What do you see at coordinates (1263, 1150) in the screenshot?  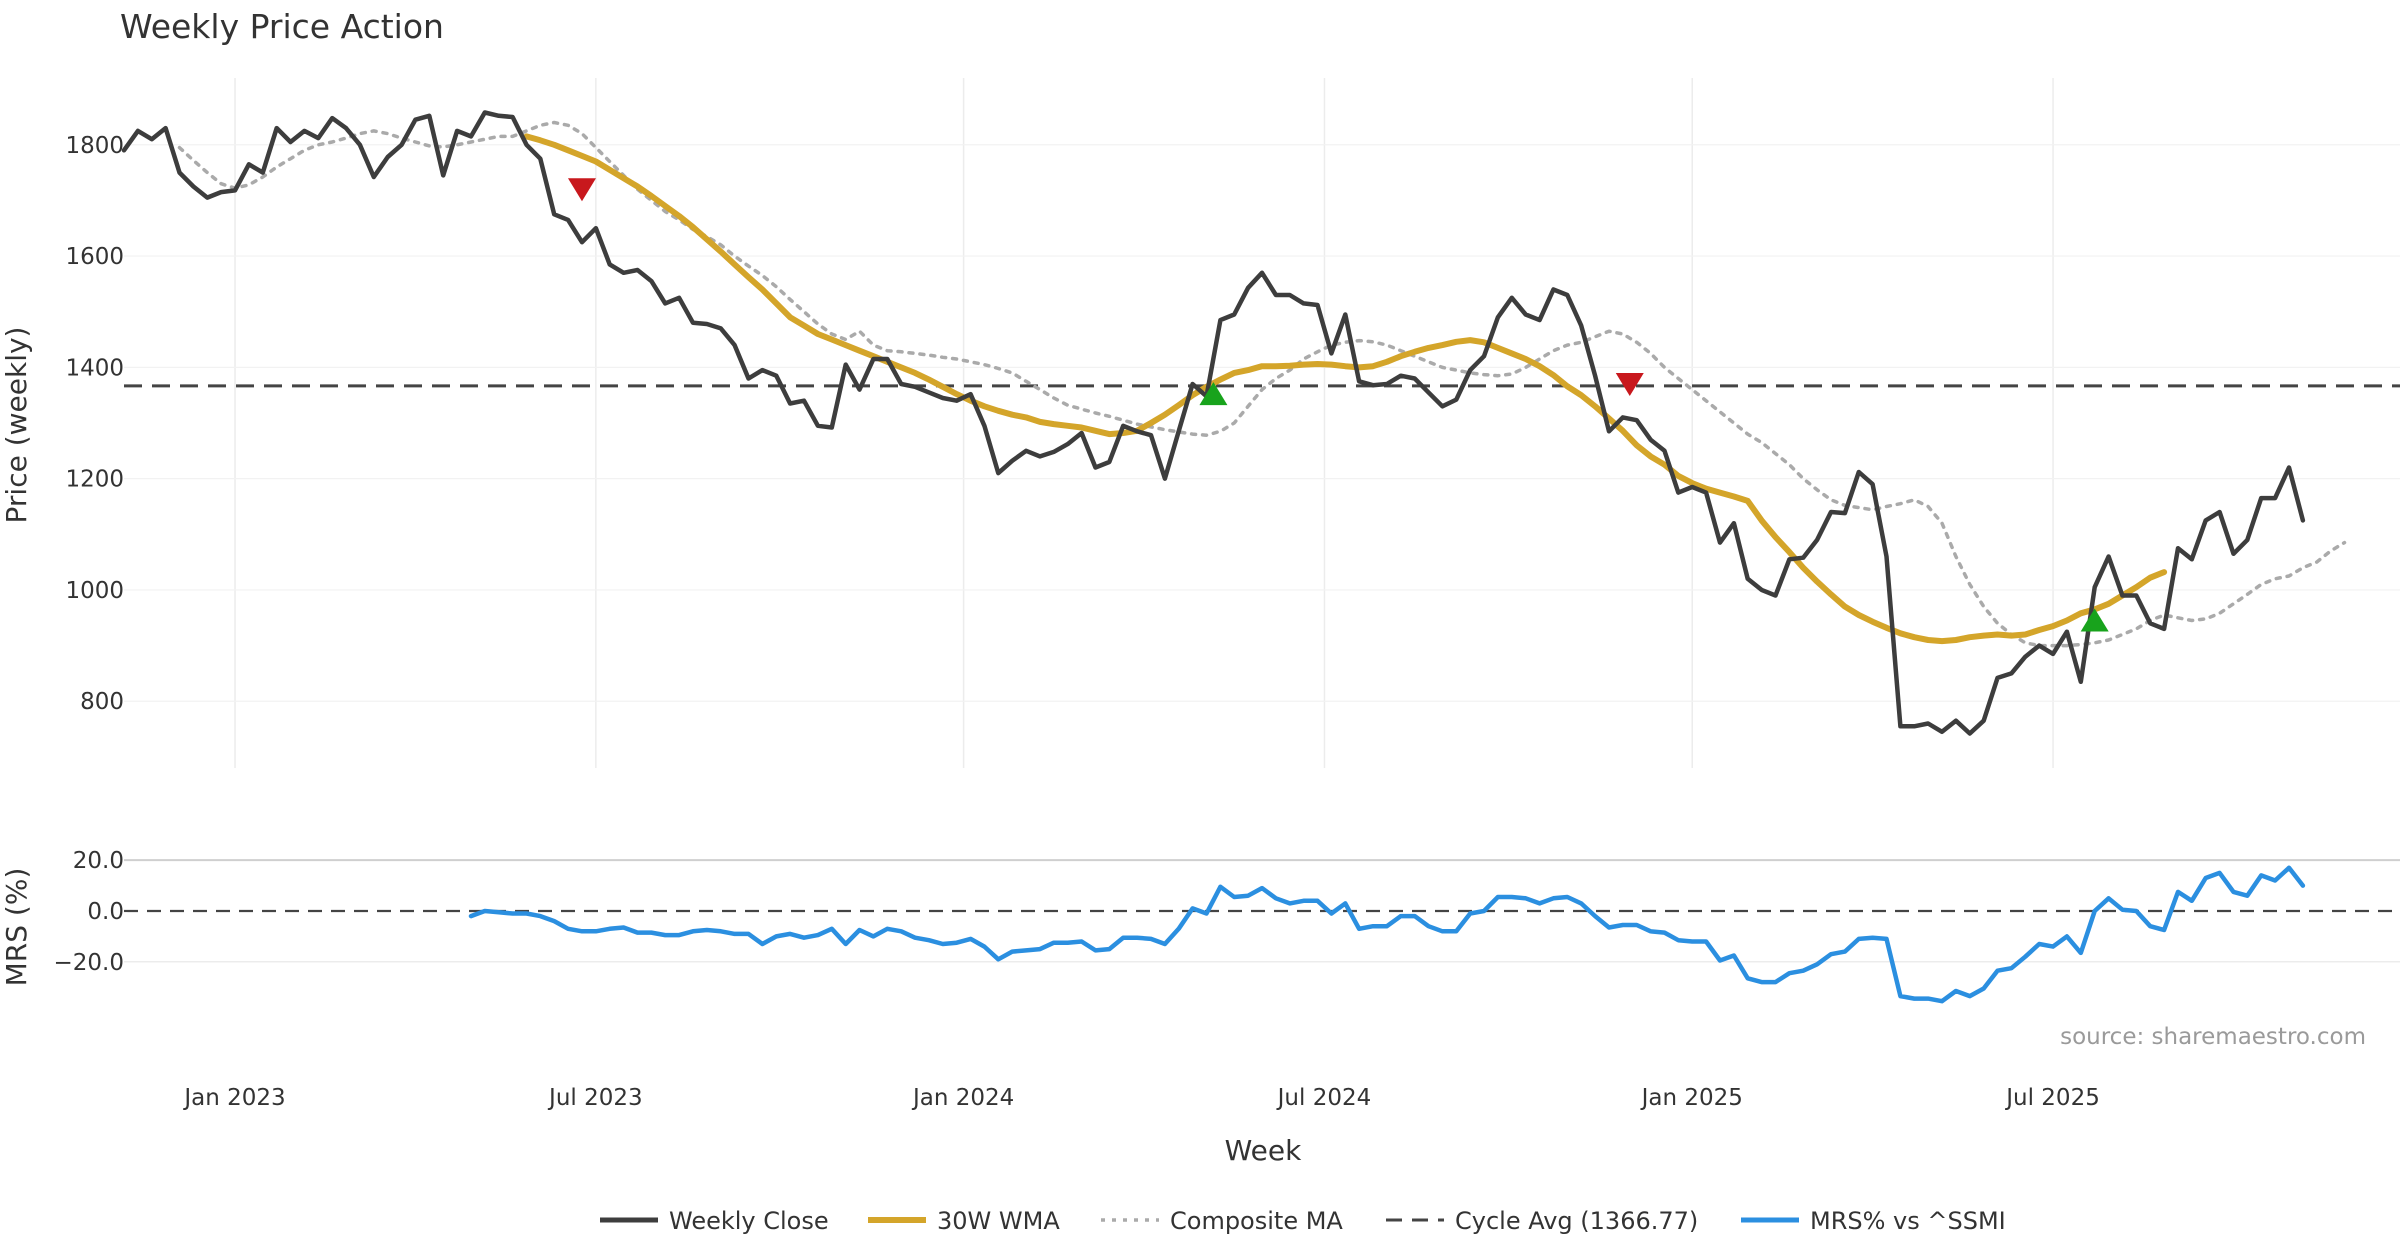 I see `x-axis-label: Week` at bounding box center [1263, 1150].